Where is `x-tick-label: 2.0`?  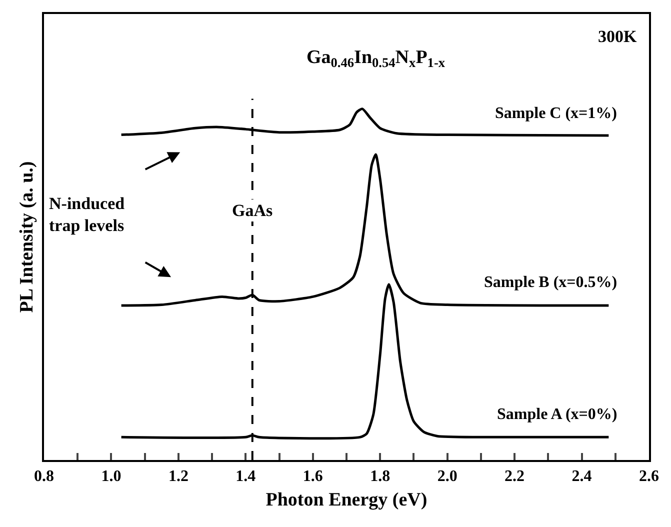
x-tick-label: 2.0 is located at coordinates (447, 477).